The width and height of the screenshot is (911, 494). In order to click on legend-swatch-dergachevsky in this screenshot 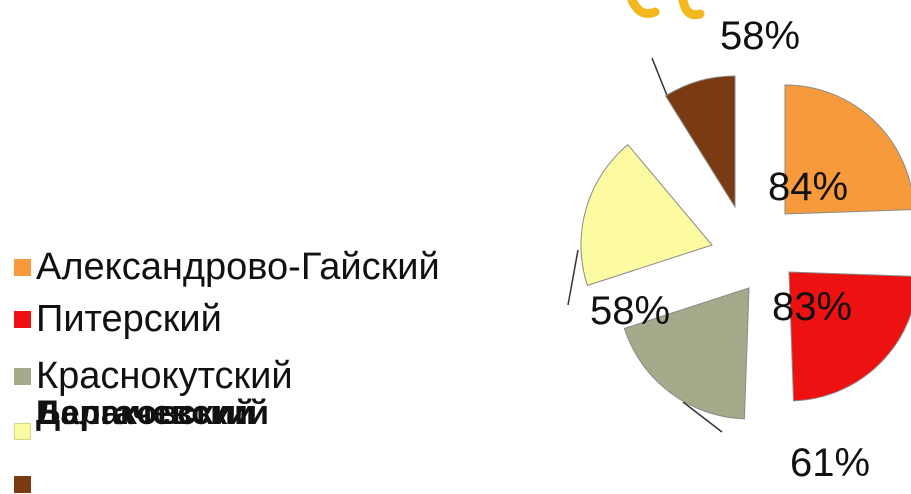, I will do `click(25, 431)`.